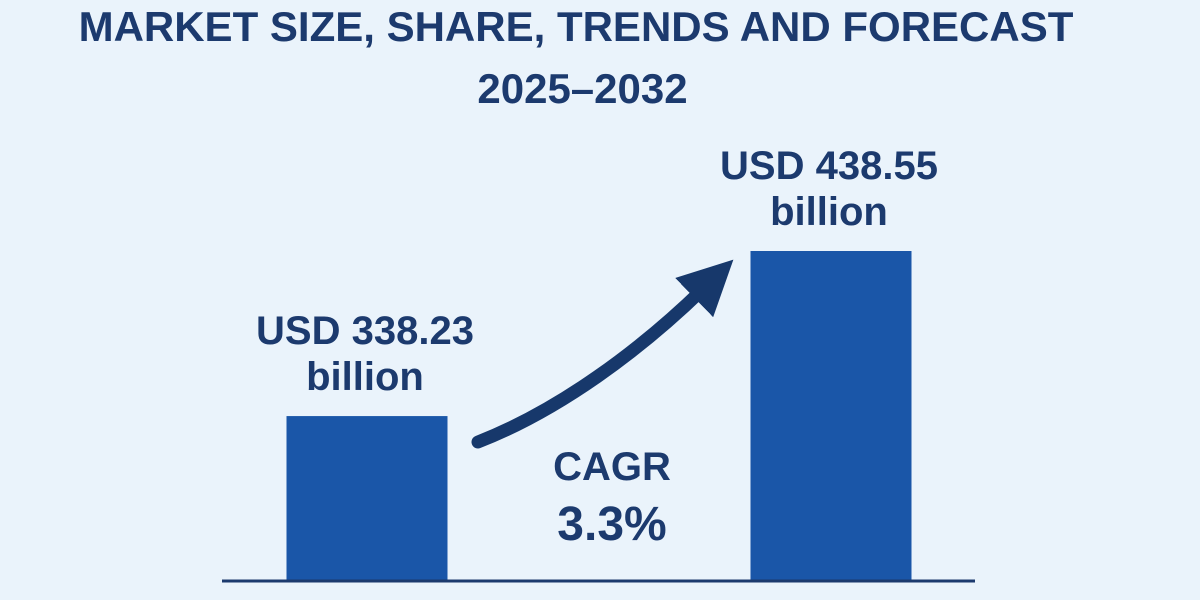  I want to click on bar-1-data-label-line-1: USD 338.23, so click(365, 331).